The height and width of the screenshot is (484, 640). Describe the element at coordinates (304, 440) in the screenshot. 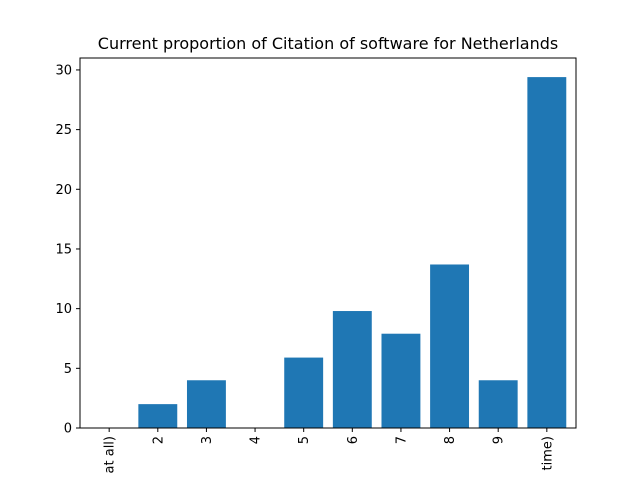

I see `x-tick-label: 5` at that location.